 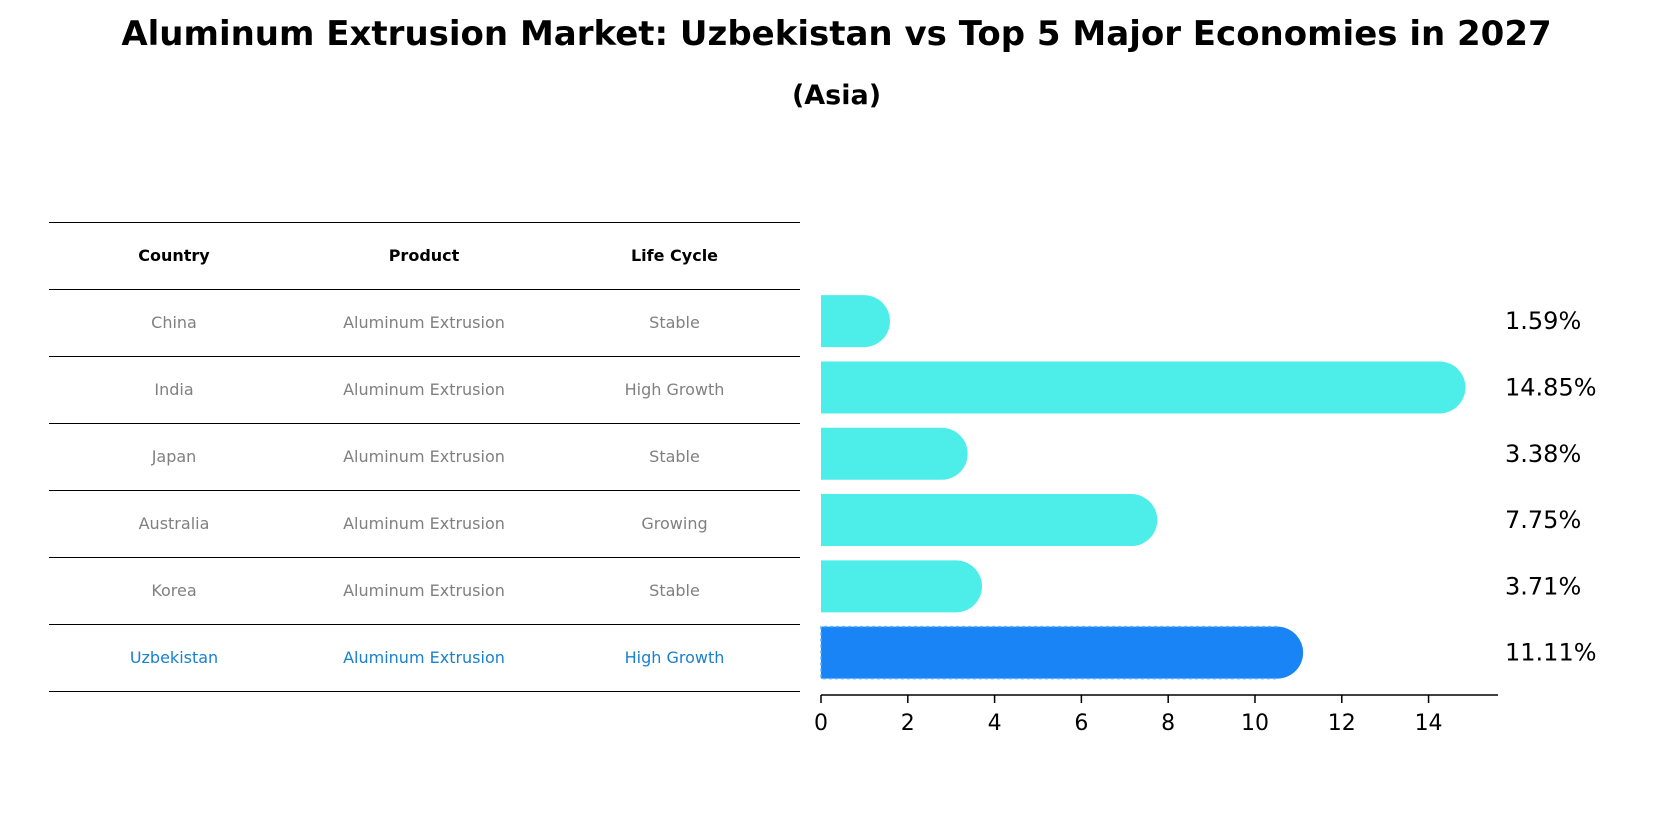 I want to click on cell-country: Australia, so click(x=174, y=523).